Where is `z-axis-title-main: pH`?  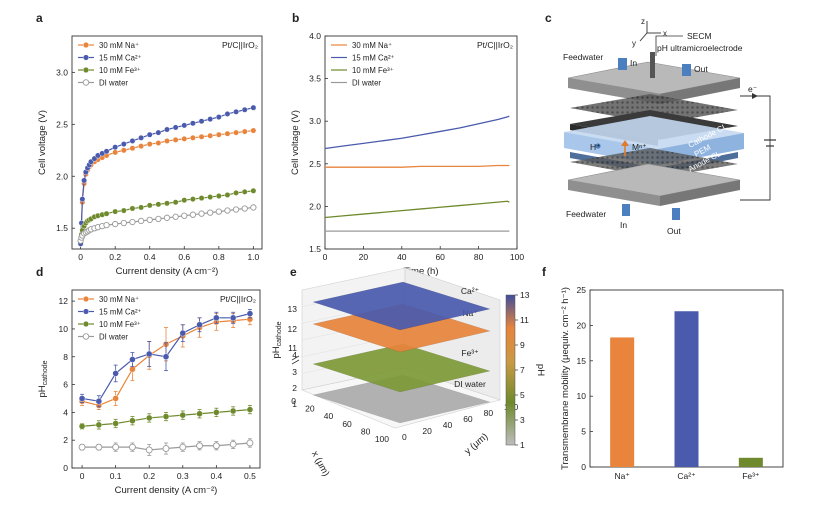 z-axis-title-main: pH is located at coordinates (276, 352).